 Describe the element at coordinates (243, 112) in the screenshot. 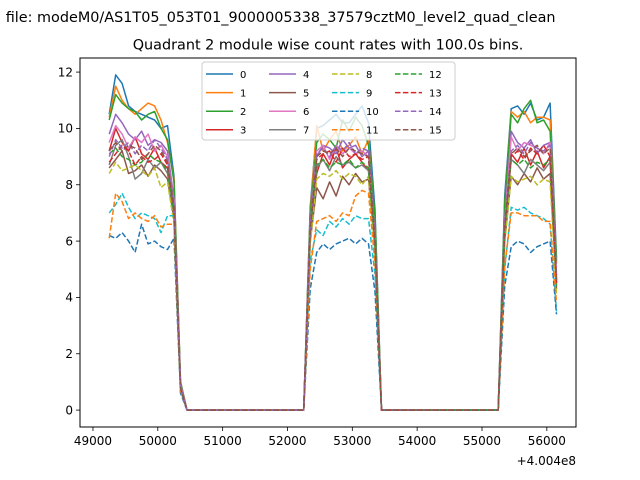

I see `legend-label-2: 2` at that location.